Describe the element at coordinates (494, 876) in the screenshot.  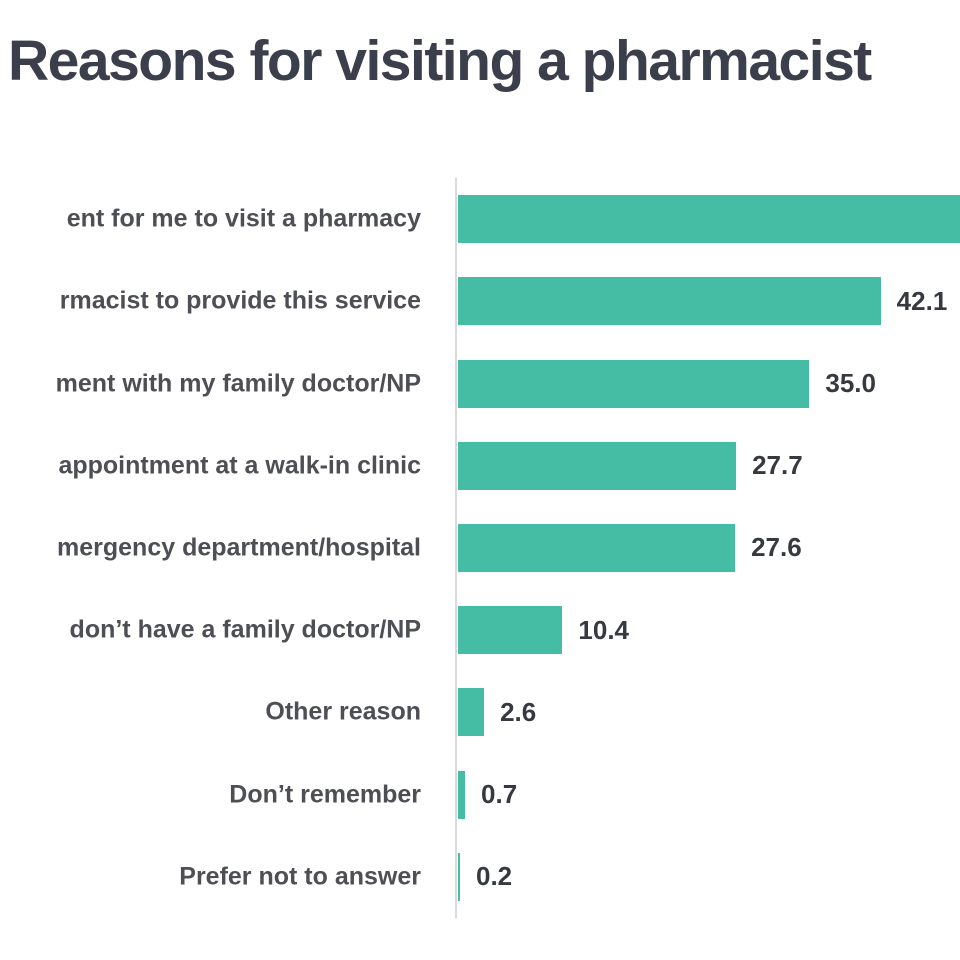
I see `value-label: 0.2` at that location.